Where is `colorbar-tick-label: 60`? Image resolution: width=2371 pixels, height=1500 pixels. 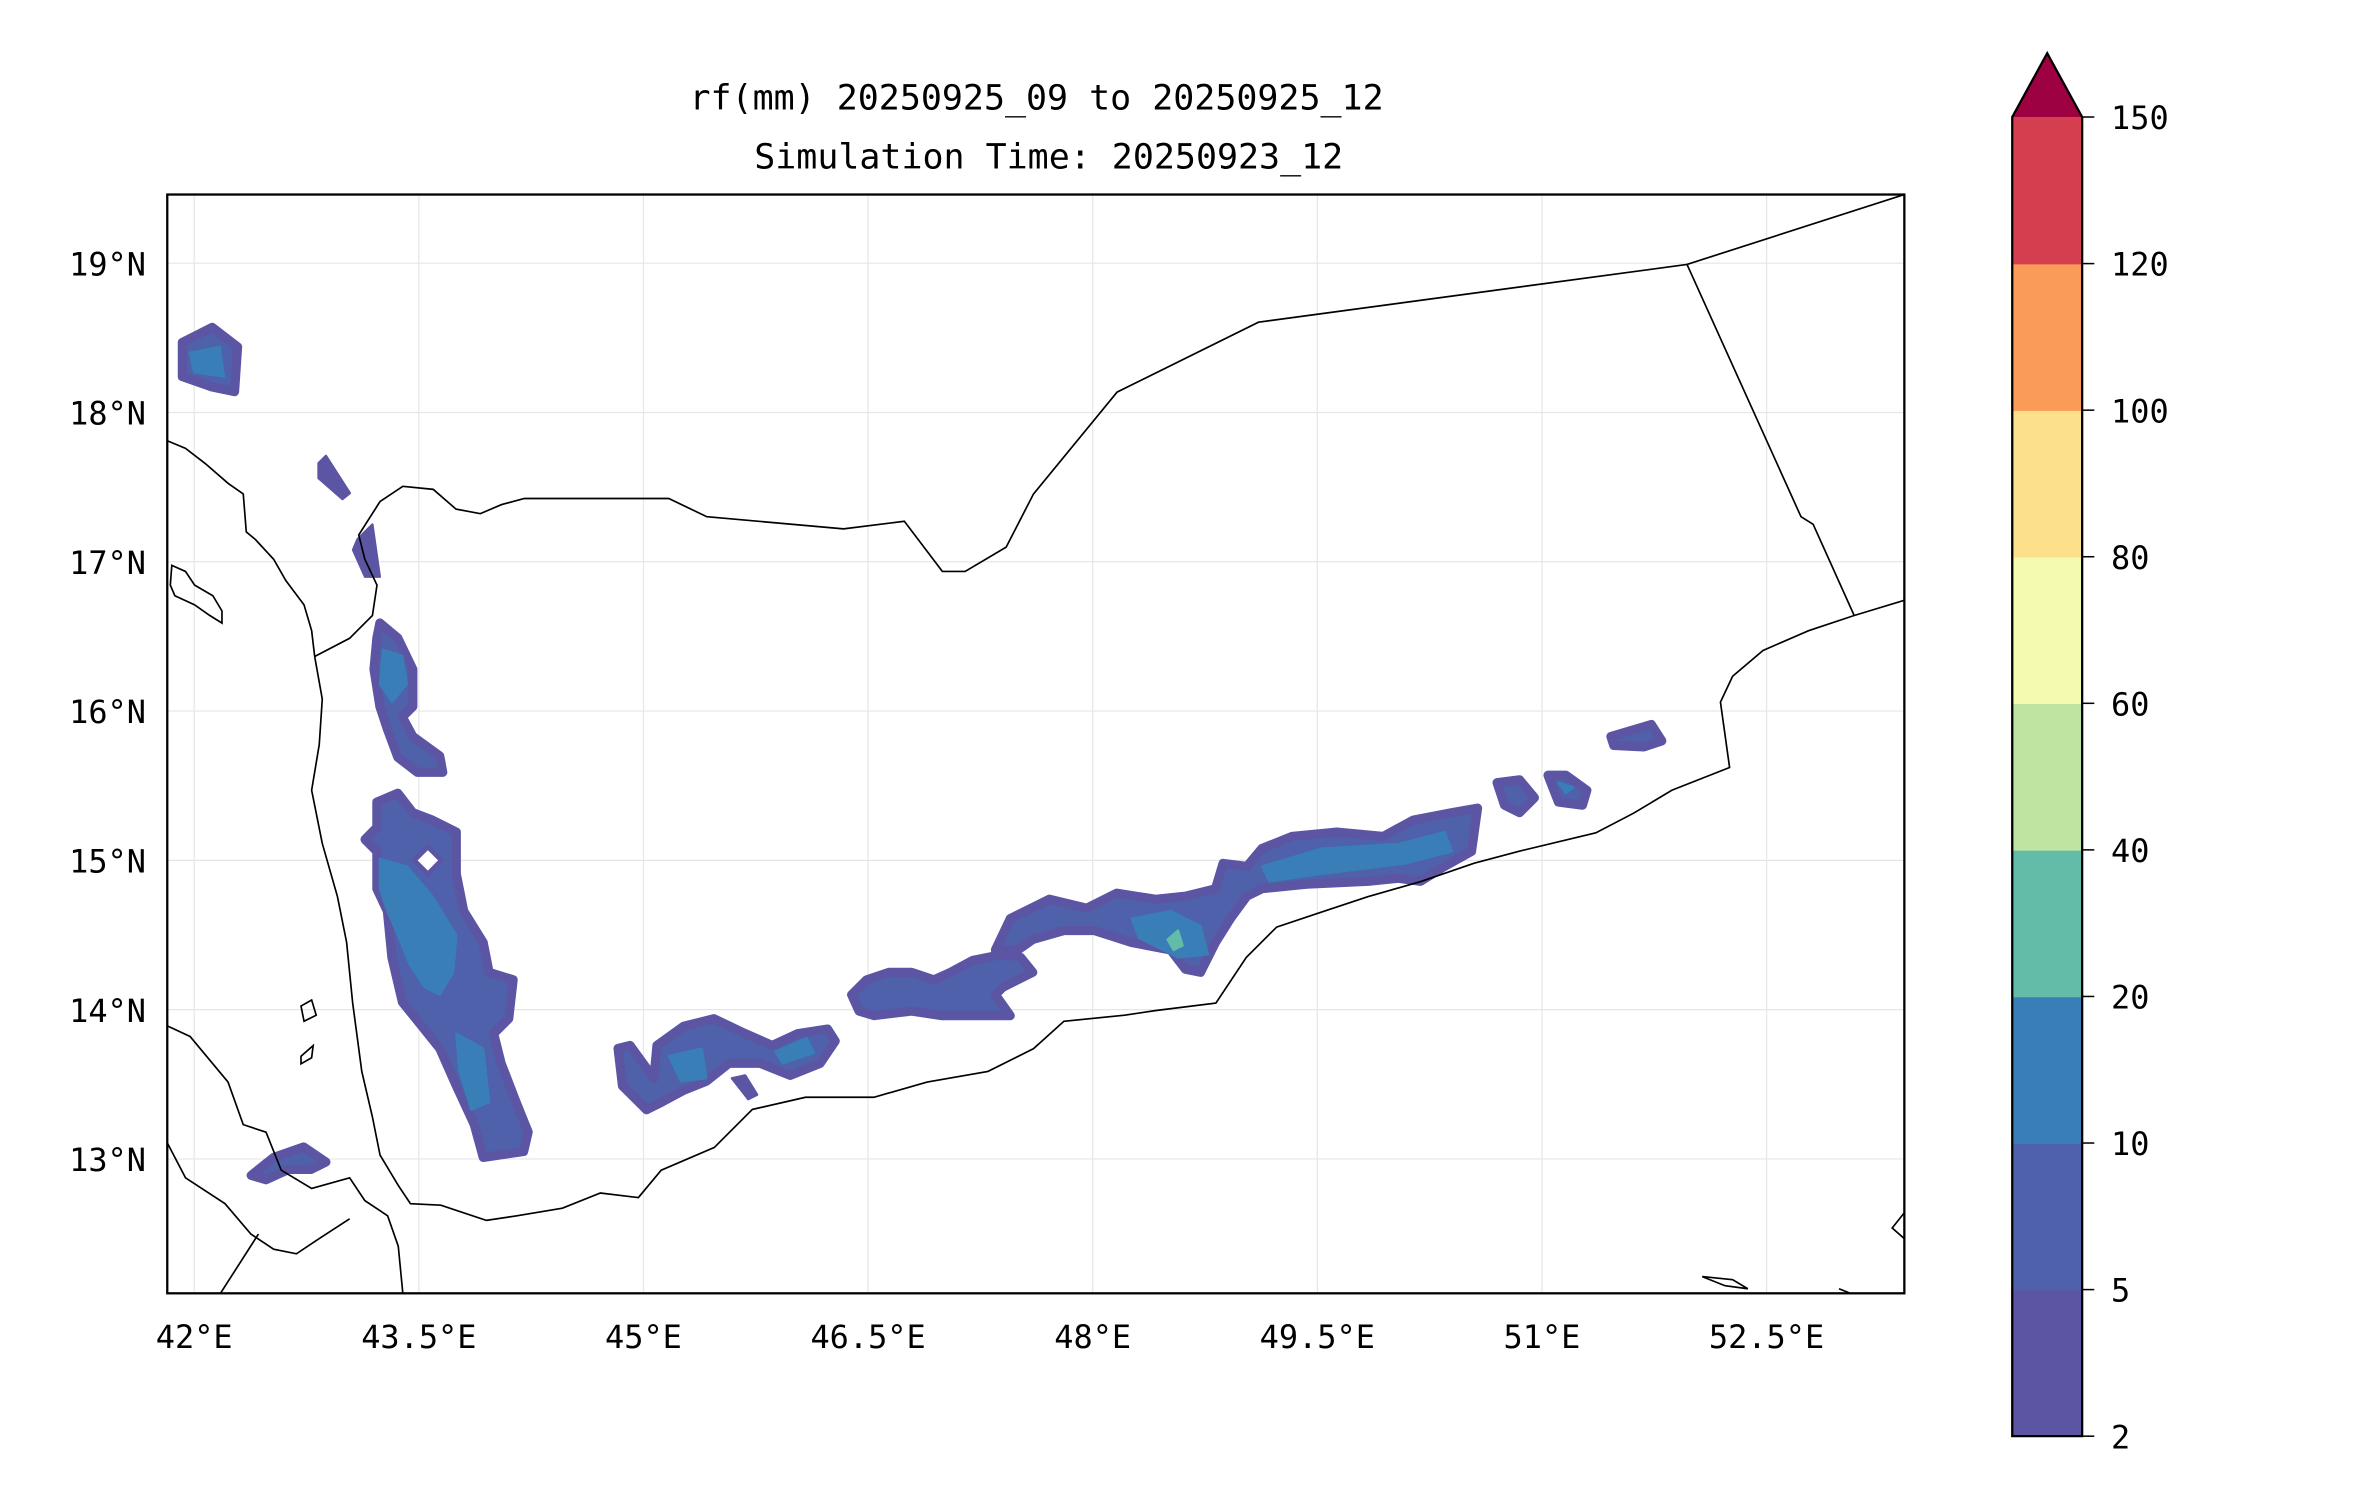 colorbar-tick-label: 60 is located at coordinates (2130, 704).